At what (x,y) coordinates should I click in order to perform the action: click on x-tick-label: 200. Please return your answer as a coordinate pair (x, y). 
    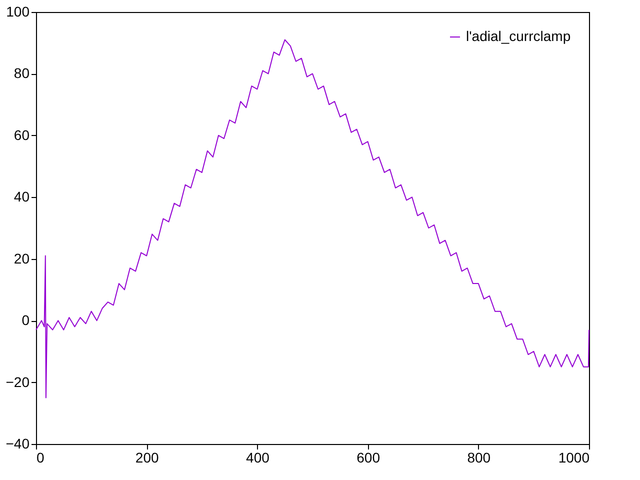
    Looking at the image, I should click on (147, 458).